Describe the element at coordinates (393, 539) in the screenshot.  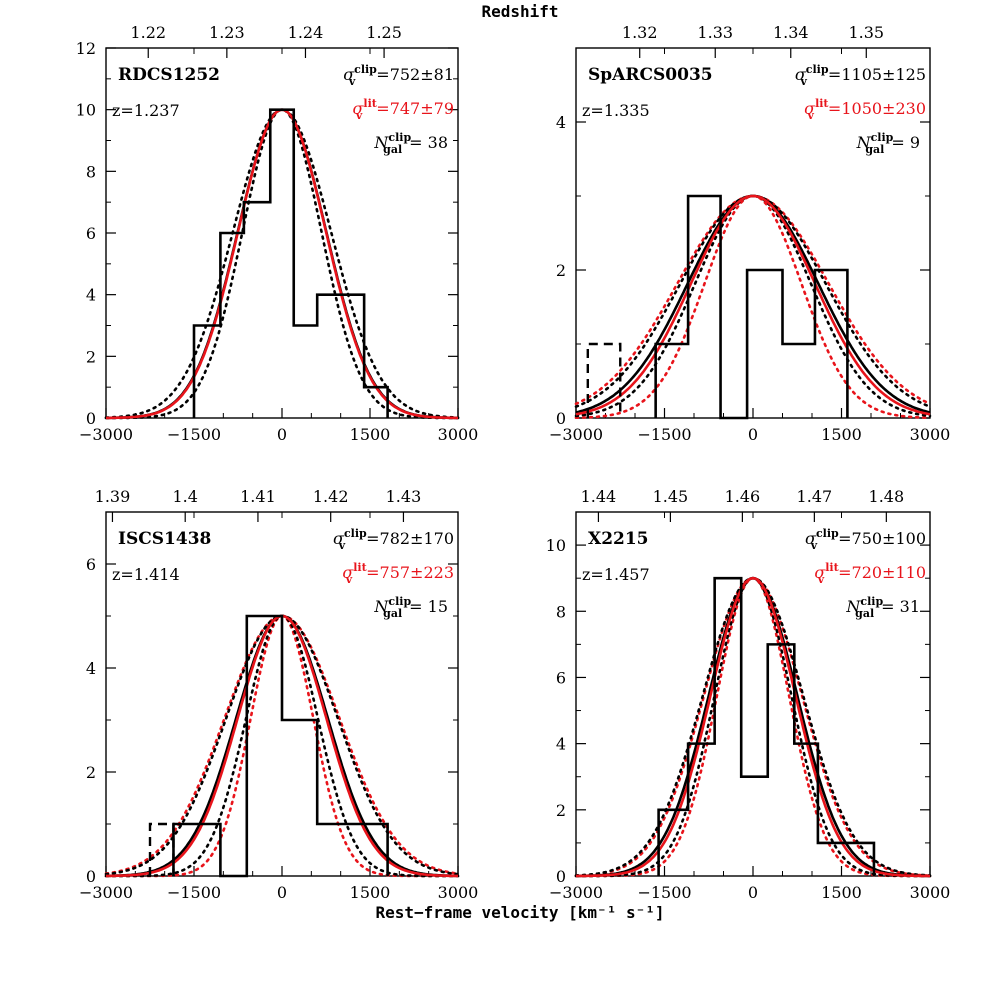
I see `sigma-clip-label: σclip v =782±170` at that location.